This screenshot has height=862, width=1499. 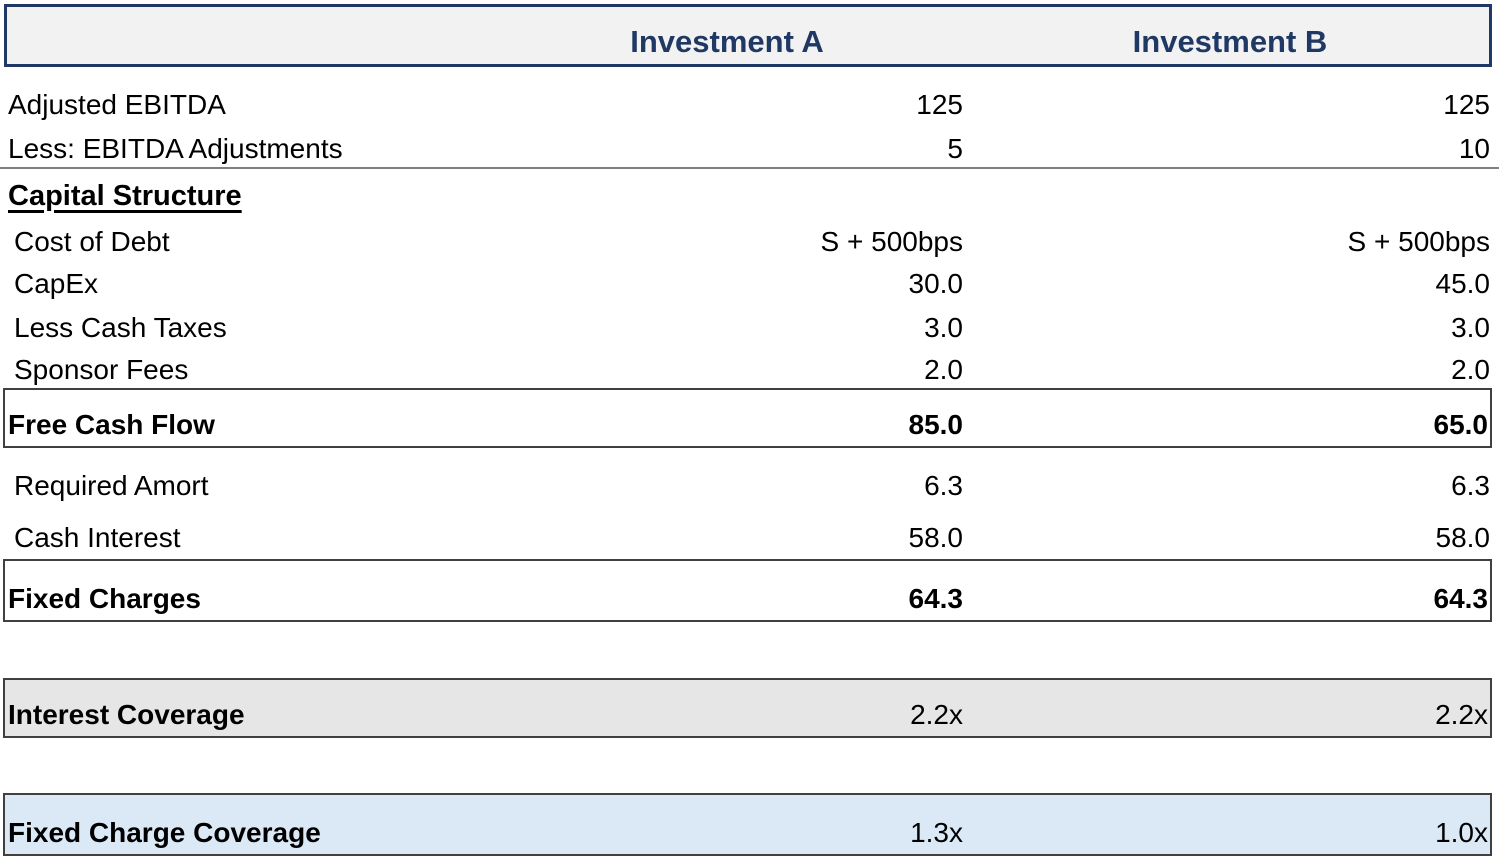 What do you see at coordinates (1461, 714) in the screenshot?
I see `cell-investment-b: 2.2x` at bounding box center [1461, 714].